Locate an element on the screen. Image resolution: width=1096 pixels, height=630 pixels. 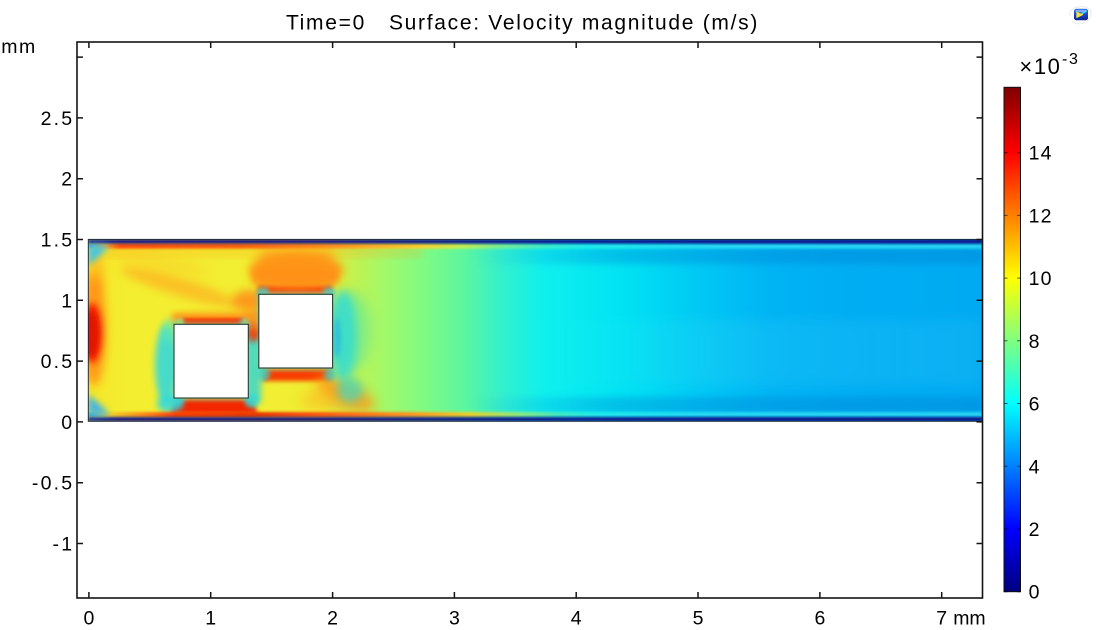
svg-text: 0.5 is located at coordinates (58, 362).